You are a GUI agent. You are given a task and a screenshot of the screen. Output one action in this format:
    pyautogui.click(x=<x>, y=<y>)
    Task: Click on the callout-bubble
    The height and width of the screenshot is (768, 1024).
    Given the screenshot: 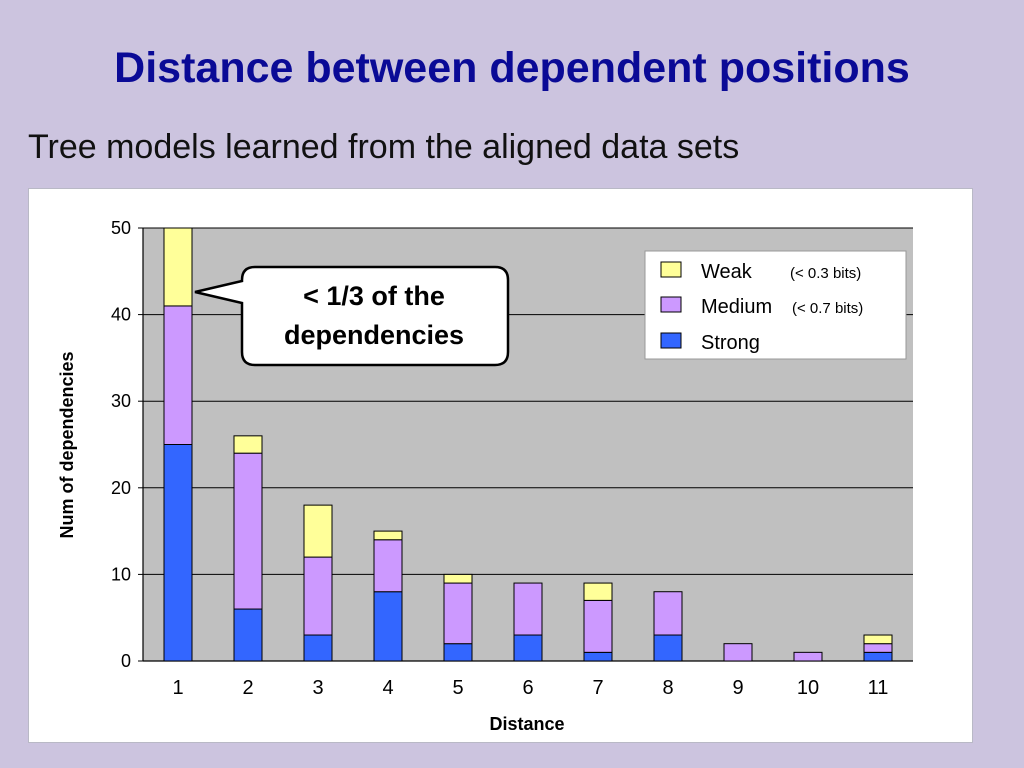 What is the action you would take?
    pyautogui.click(x=352, y=316)
    